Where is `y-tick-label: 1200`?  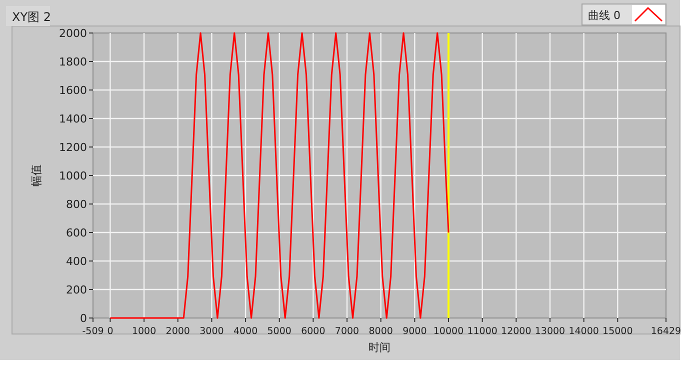 y-tick-label: 1200 is located at coordinates (73, 147).